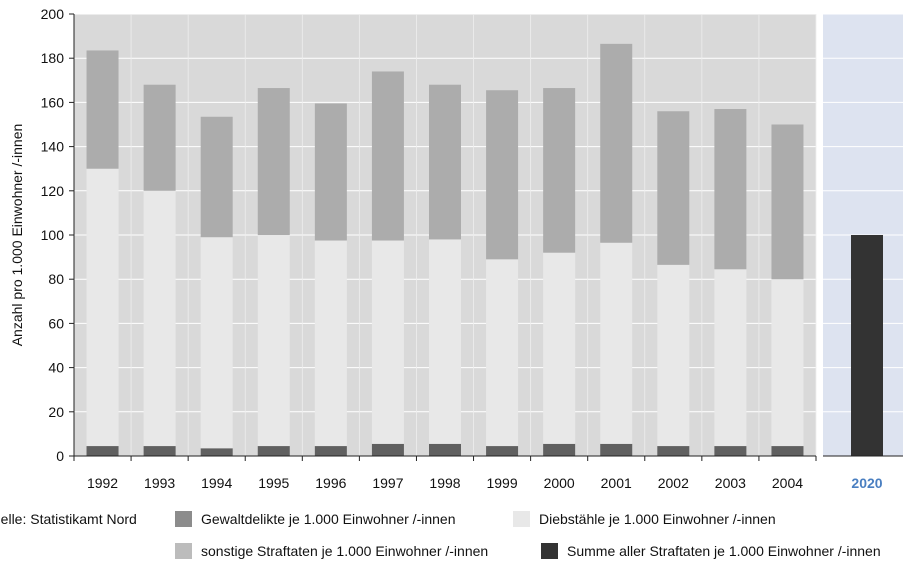 The image size is (903, 564). I want to click on x-tick-label: 2002, so click(673, 483).